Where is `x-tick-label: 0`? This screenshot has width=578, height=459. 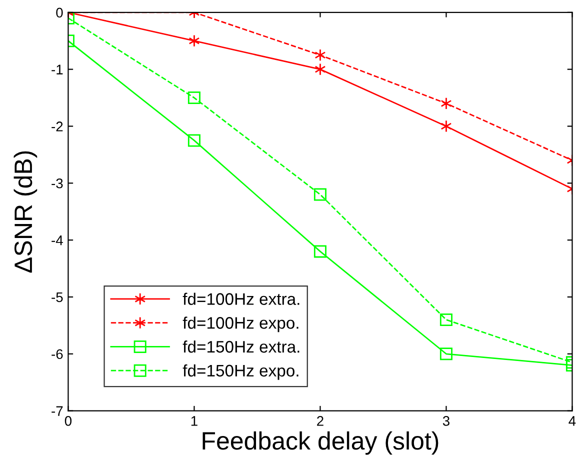
x-tick-label: 0 is located at coordinates (68, 421).